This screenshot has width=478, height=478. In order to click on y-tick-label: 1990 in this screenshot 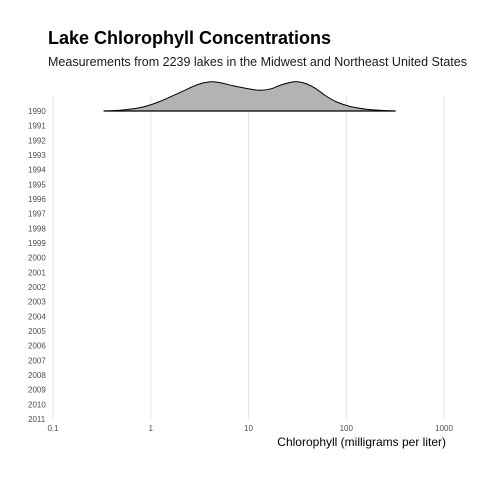, I will do `click(37, 111)`.